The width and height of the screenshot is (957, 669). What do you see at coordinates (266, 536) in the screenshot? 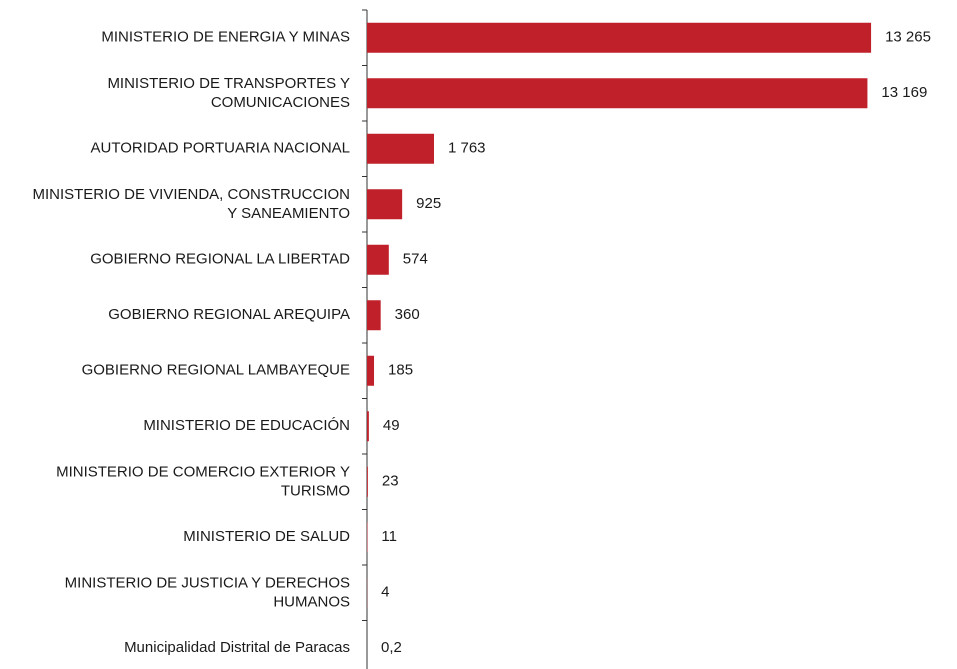
I see `y-tick-label: MINISTERIO DE SALUD` at bounding box center [266, 536].